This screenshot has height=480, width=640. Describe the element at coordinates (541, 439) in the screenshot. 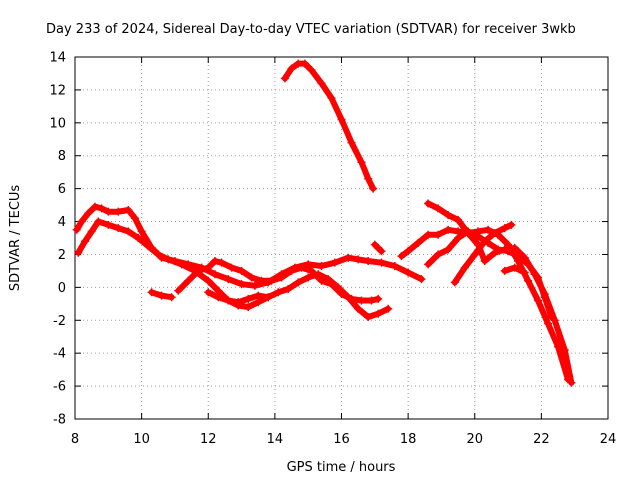

I see `x-tick-label: 22` at that location.